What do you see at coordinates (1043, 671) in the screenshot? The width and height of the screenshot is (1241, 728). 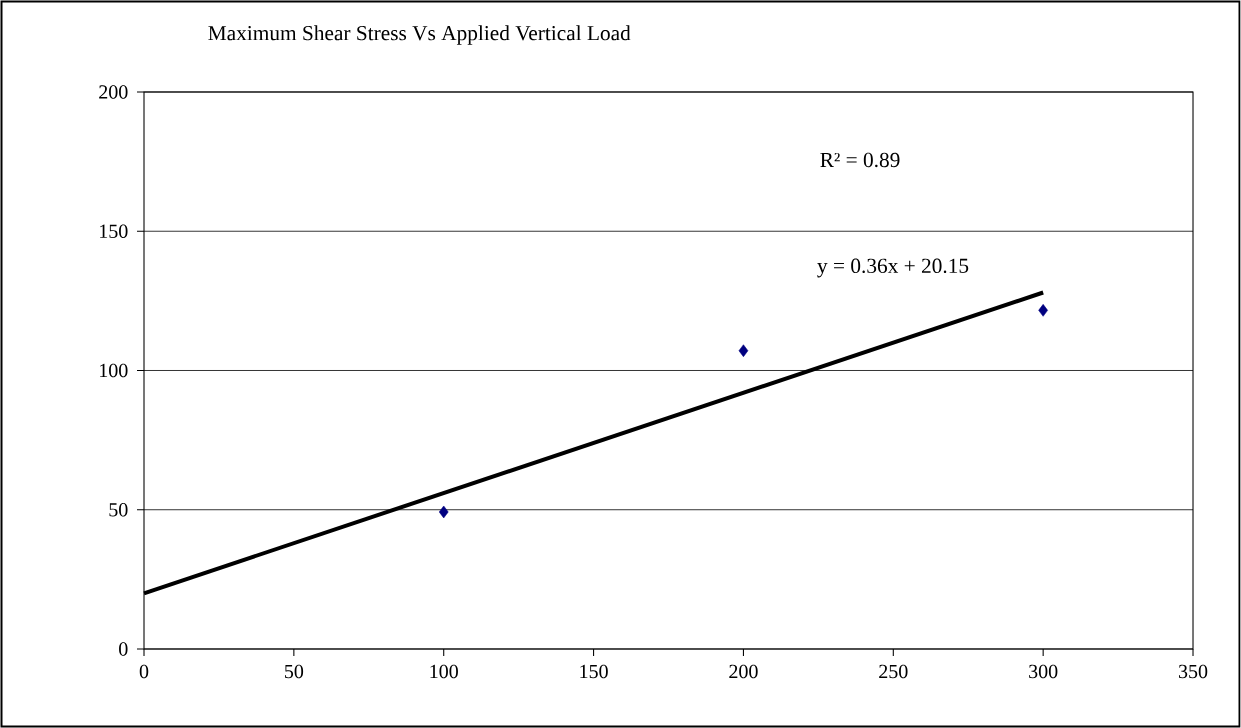 I see `x-tick-label: 300` at bounding box center [1043, 671].